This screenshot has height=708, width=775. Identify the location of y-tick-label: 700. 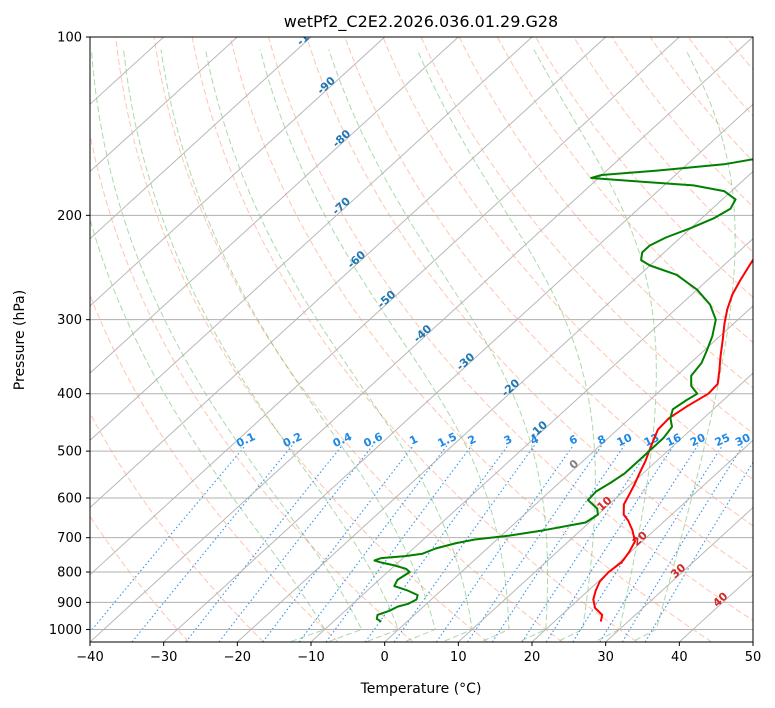
(69, 538).